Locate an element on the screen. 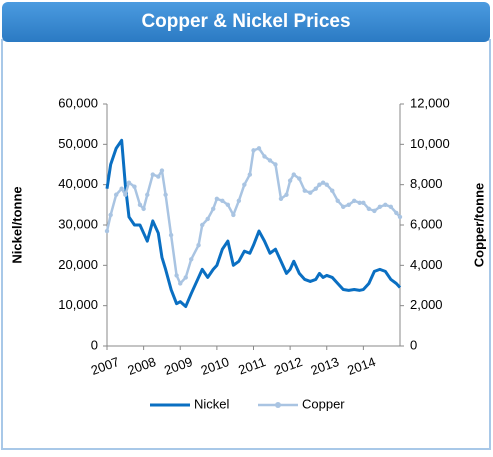 This screenshot has height=457, width=493. header-bar is located at coordinates (246, 22).